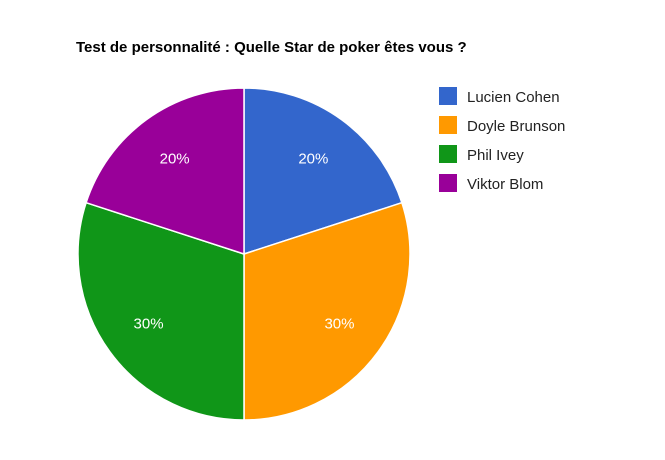  What do you see at coordinates (448, 183) in the screenshot?
I see `legend-swatch-viktor-blom` at bounding box center [448, 183].